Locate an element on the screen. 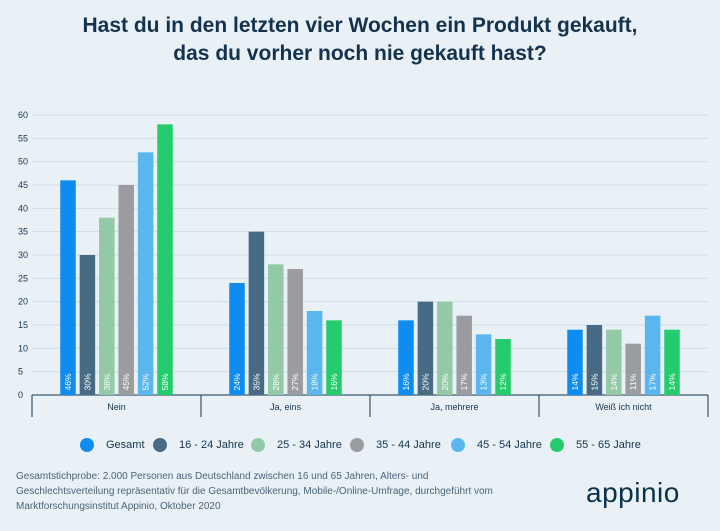 This screenshot has width=720, height=531. x-category-label: Nein is located at coordinates (116, 407).